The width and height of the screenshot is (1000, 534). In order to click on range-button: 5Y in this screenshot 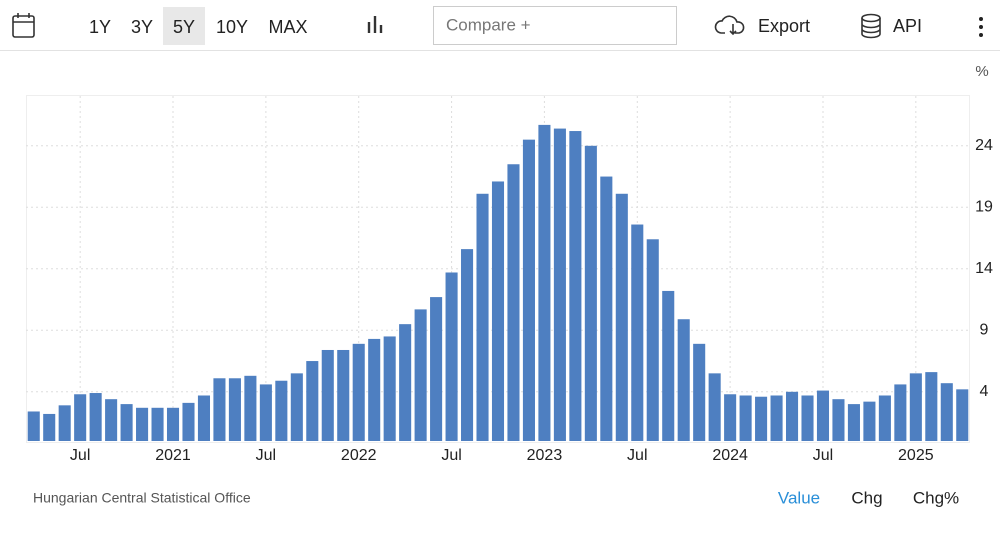, I will do `click(184, 27)`.